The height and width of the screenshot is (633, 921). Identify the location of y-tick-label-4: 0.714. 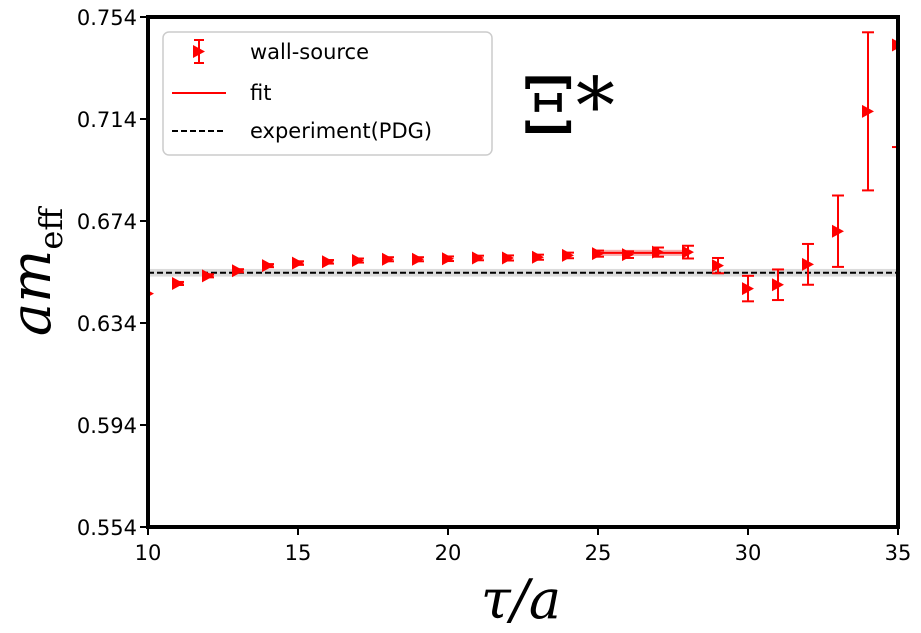
(107, 120).